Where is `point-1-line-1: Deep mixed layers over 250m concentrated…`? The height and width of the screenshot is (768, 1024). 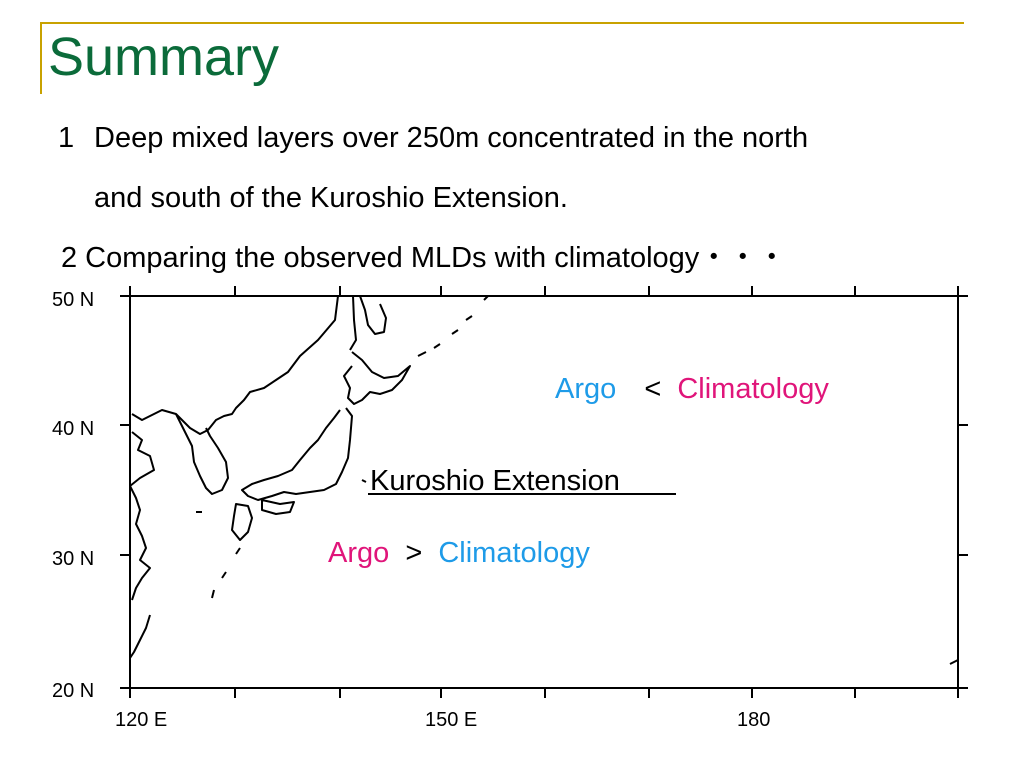 point-1-line-1: Deep mixed layers over 250m concentrated… is located at coordinates (451, 138).